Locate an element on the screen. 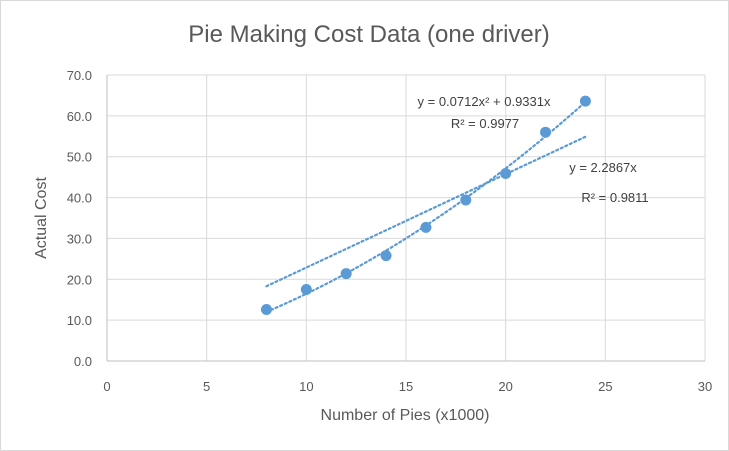 The width and height of the screenshot is (729, 451). x-tick-label: 5 is located at coordinates (206, 386).